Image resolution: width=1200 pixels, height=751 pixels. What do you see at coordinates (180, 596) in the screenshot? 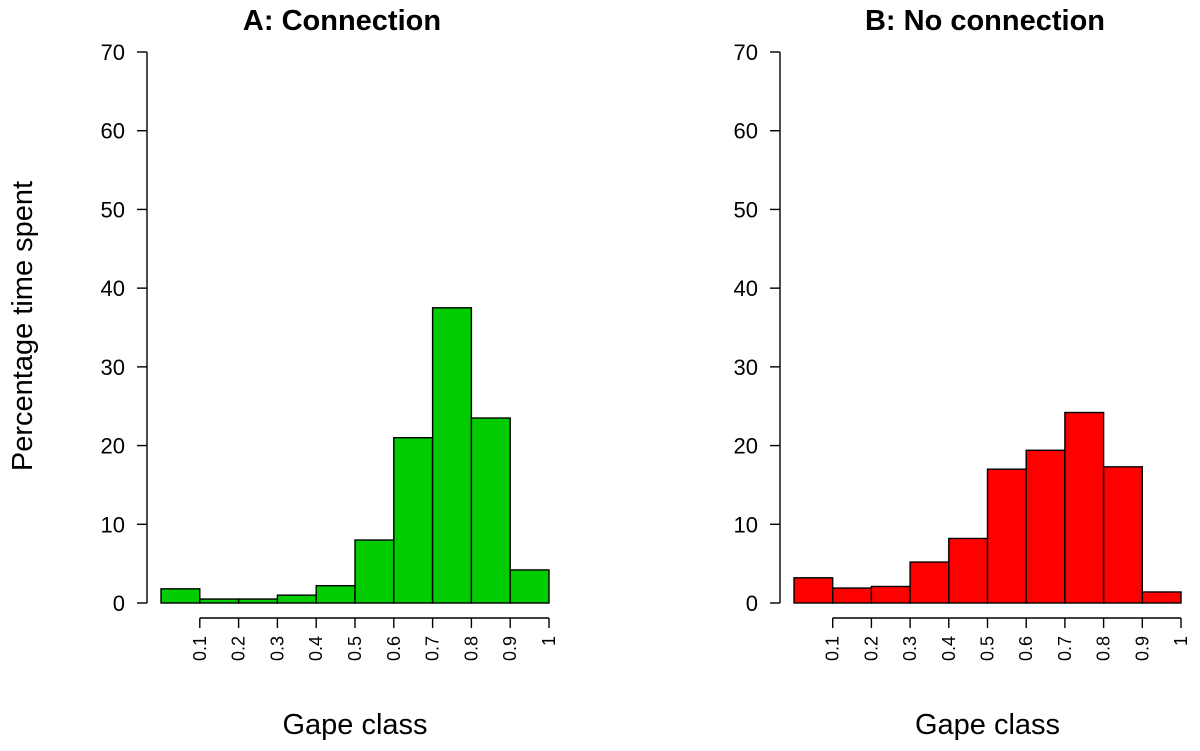
I see `bar-a-0.1` at bounding box center [180, 596].